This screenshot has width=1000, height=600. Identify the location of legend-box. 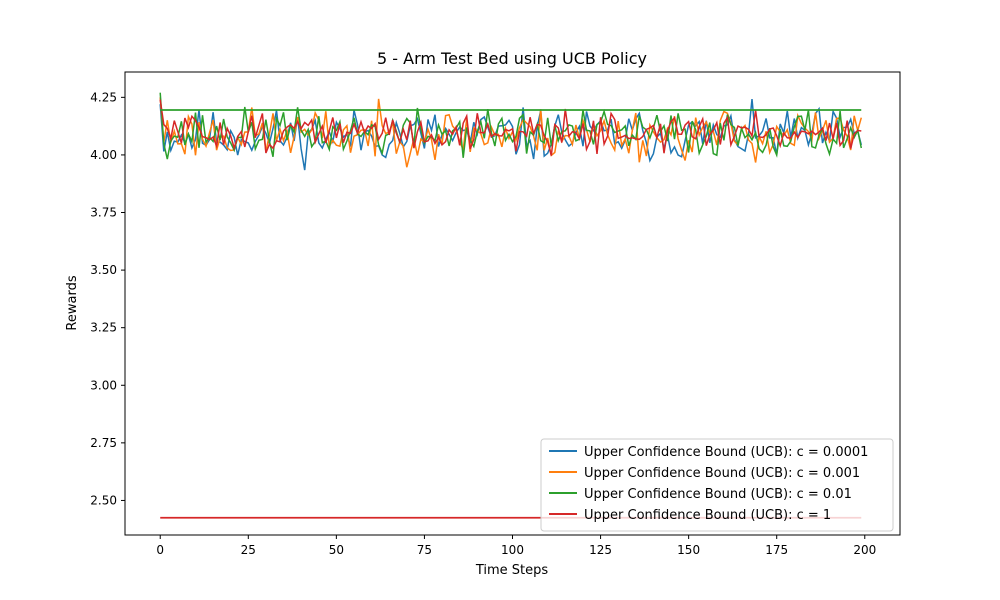
(717, 485).